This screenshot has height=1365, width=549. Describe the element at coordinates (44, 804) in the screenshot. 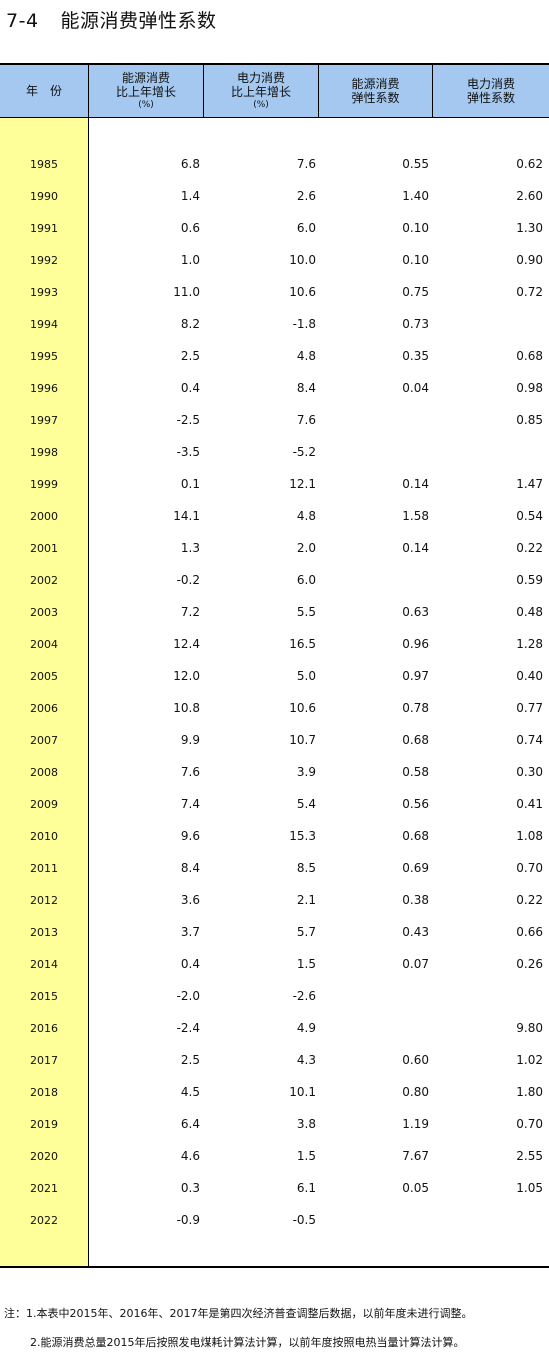

I see `cell-year: 2009` at that location.